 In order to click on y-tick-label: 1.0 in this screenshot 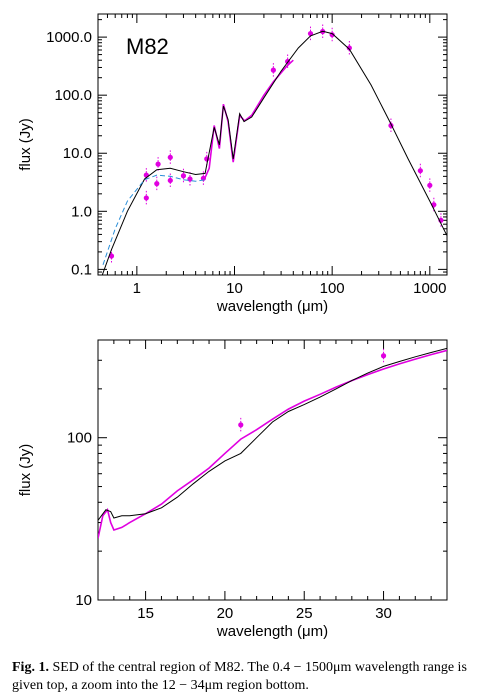, I will do `click(81, 211)`.